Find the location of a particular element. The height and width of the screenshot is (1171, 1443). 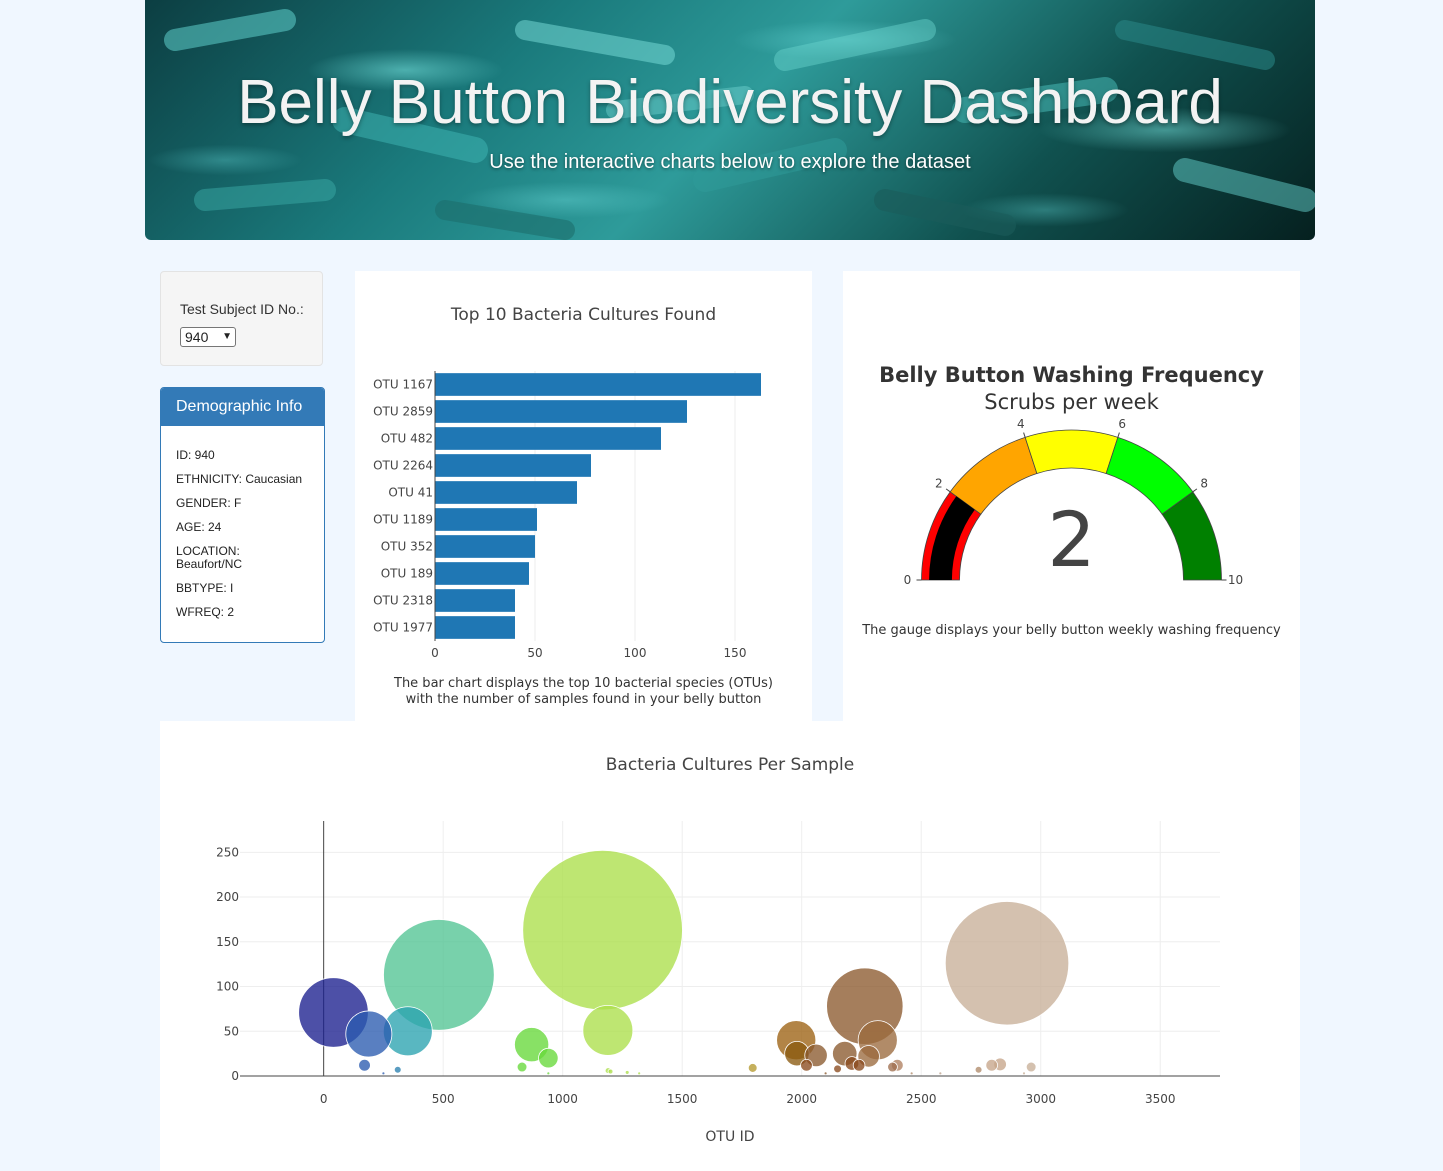

demographic-panel-heading: Demographic Info is located at coordinates (242, 407).